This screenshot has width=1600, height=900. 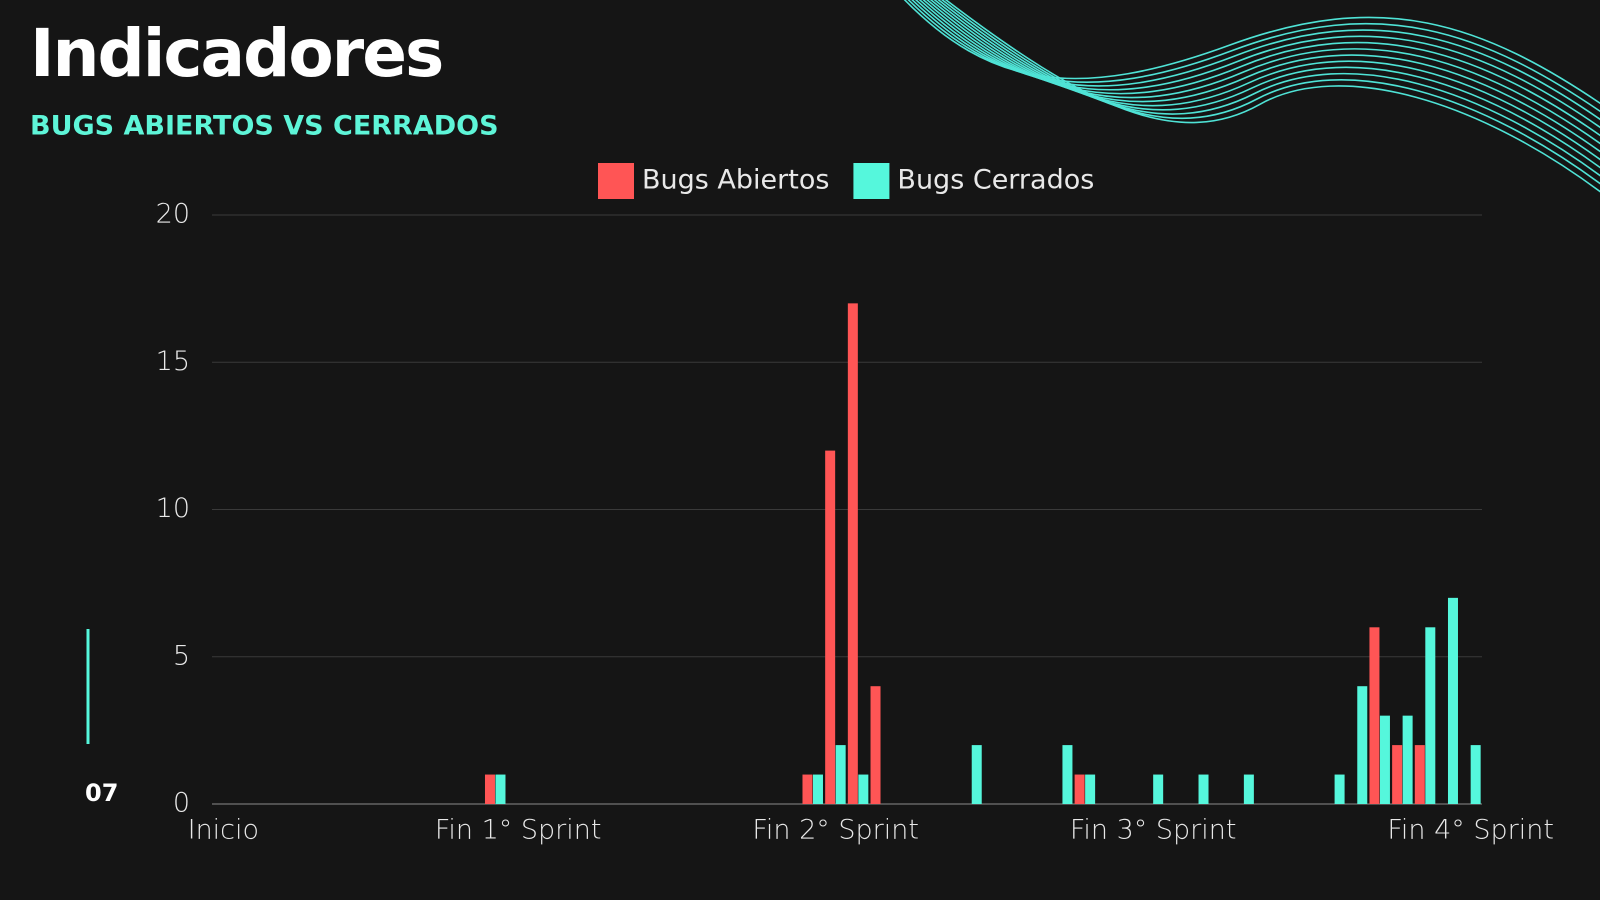 I want to click on y-tick-label: 10, so click(x=173, y=508).